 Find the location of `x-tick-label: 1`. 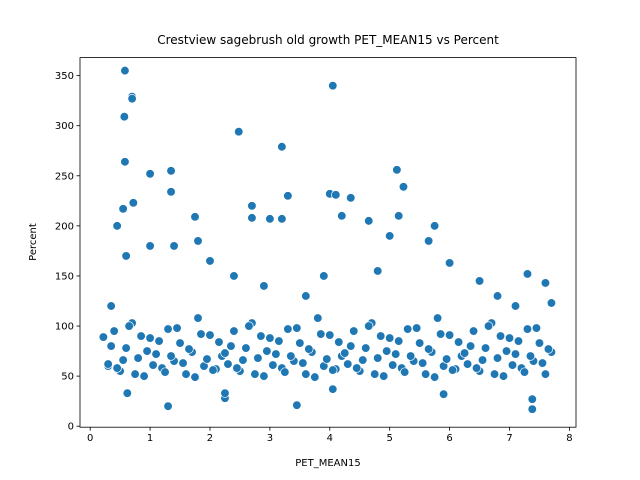

x-tick-label: 1 is located at coordinates (150, 438).